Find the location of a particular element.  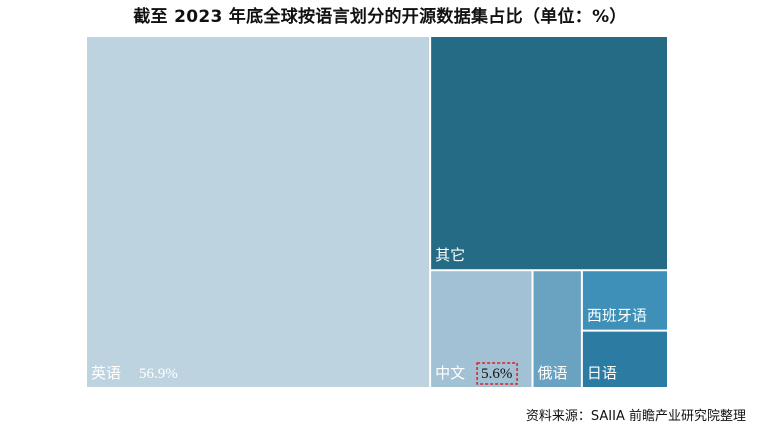

treemap-value-0: 56.9% is located at coordinates (158, 374).